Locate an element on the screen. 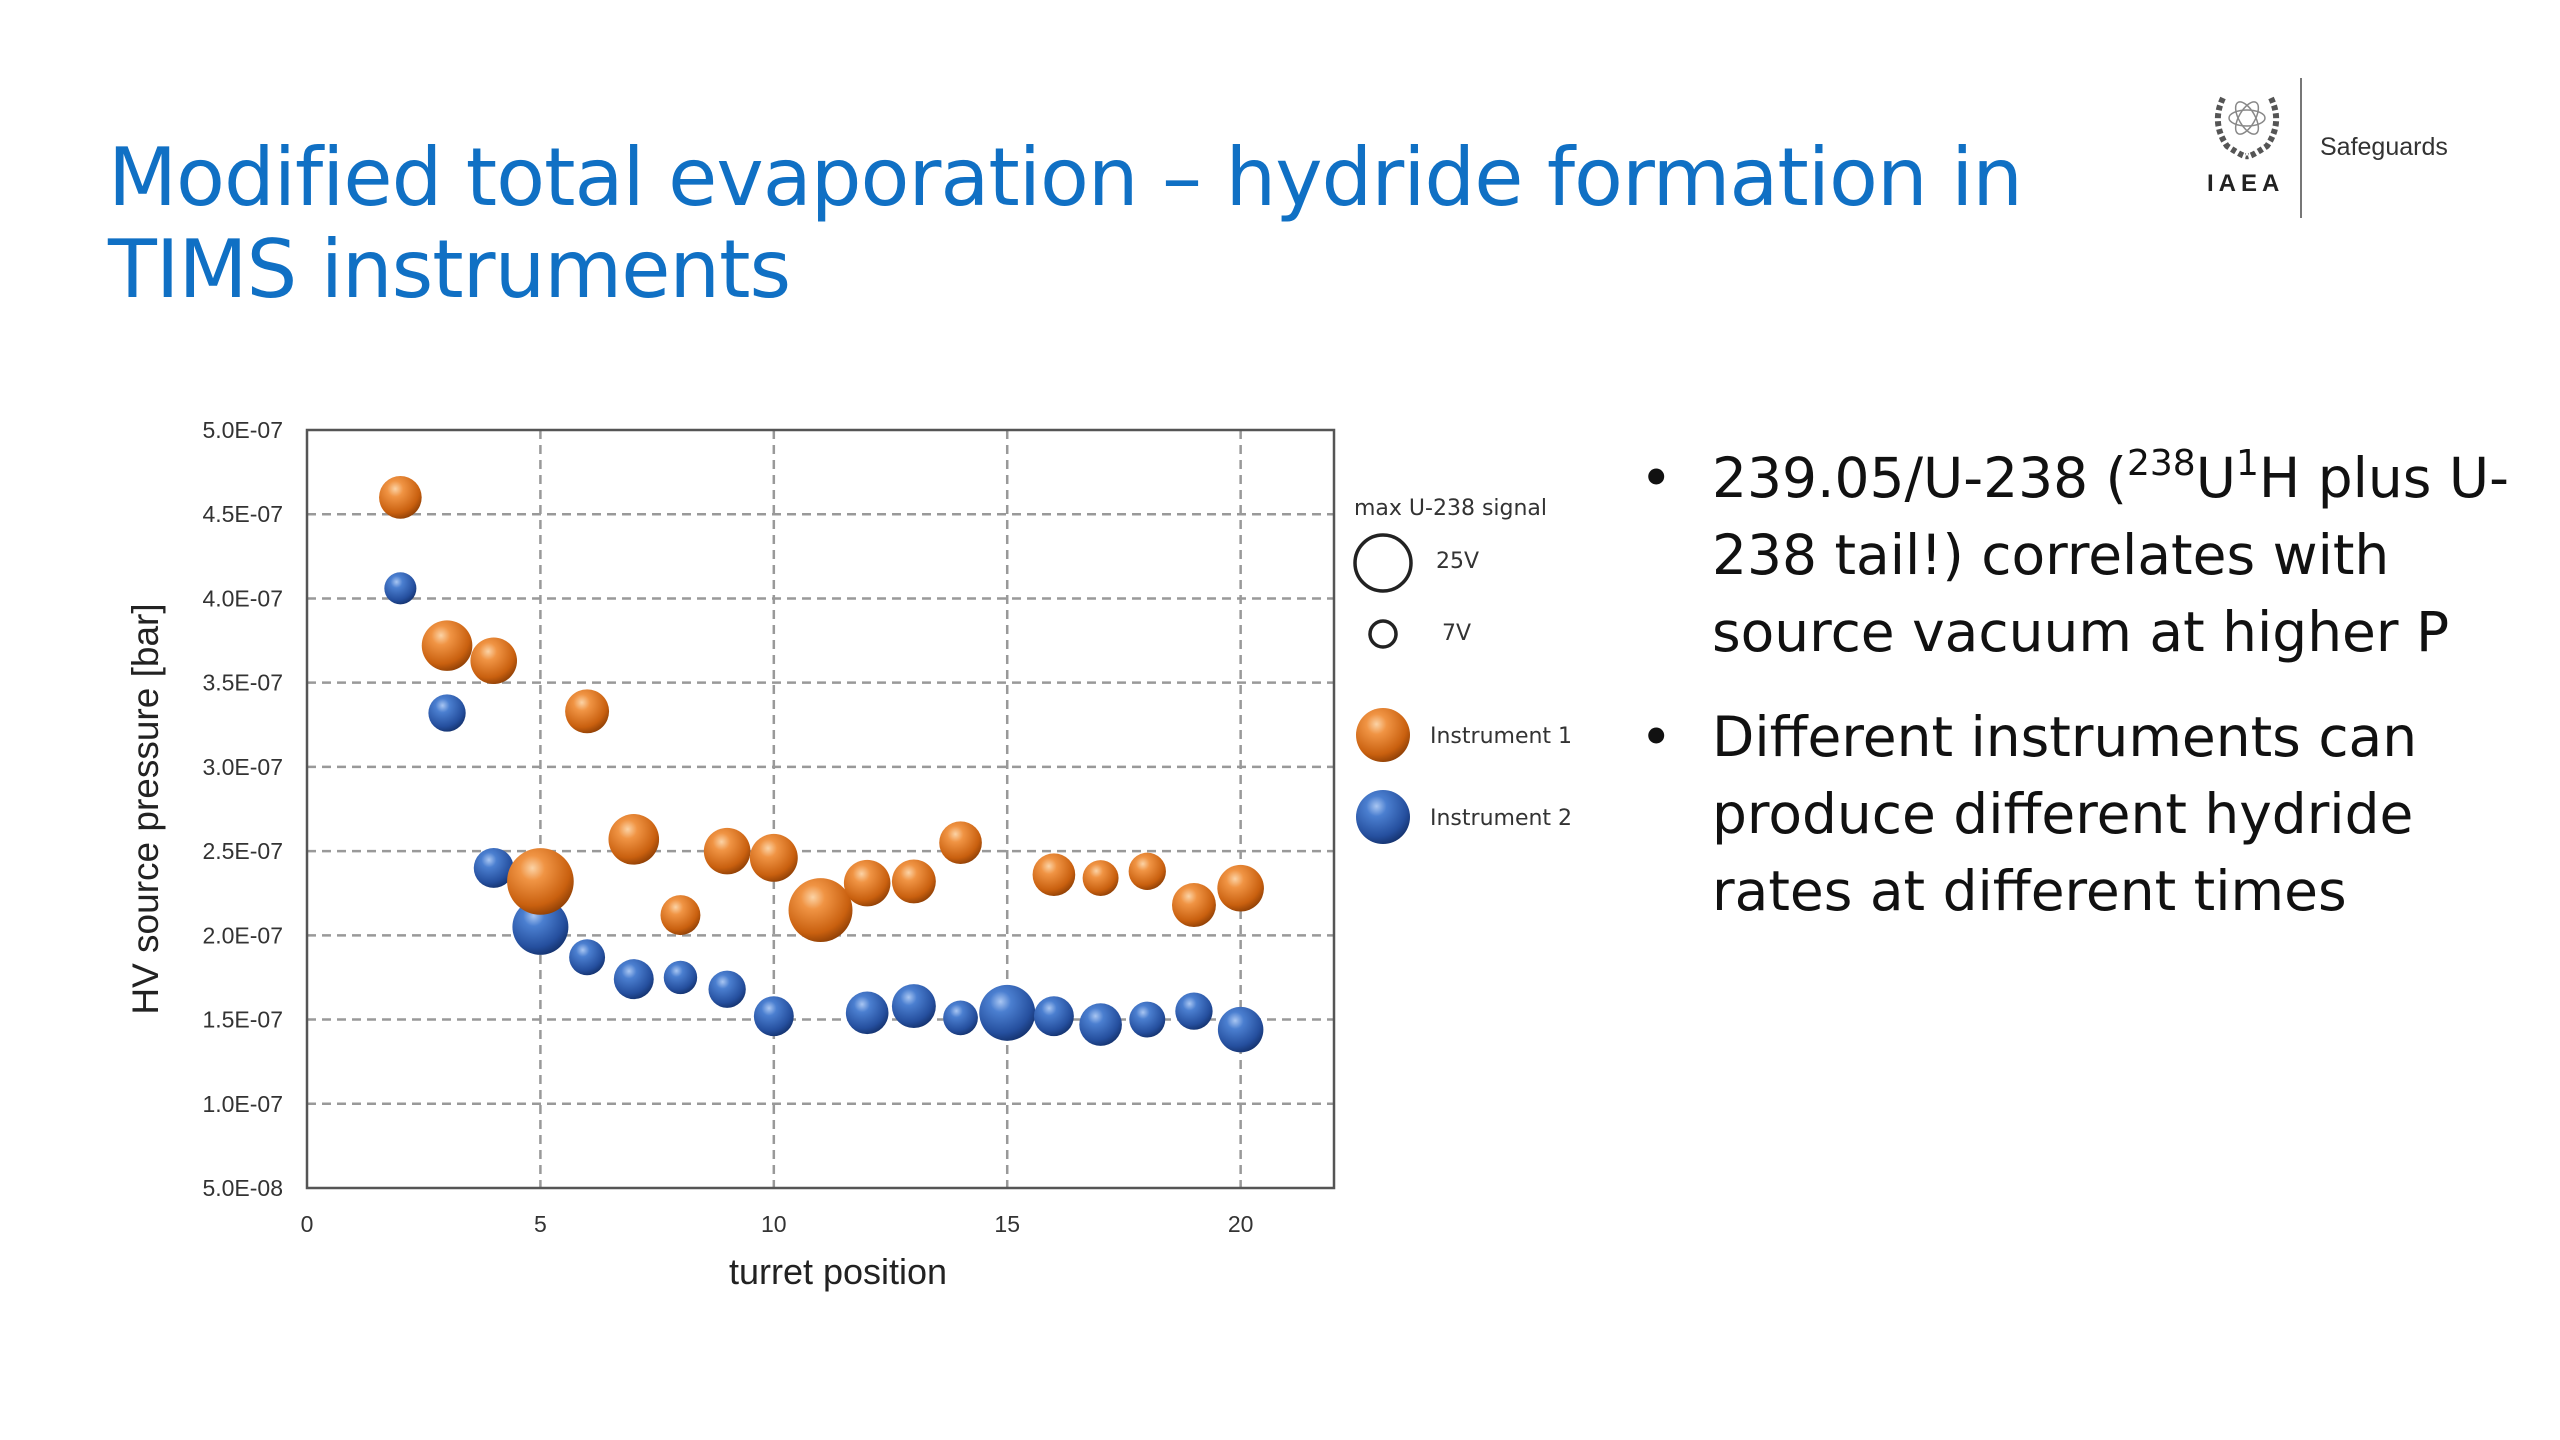  legend-instrument1-label: Instrument 1 is located at coordinates (1501, 736).